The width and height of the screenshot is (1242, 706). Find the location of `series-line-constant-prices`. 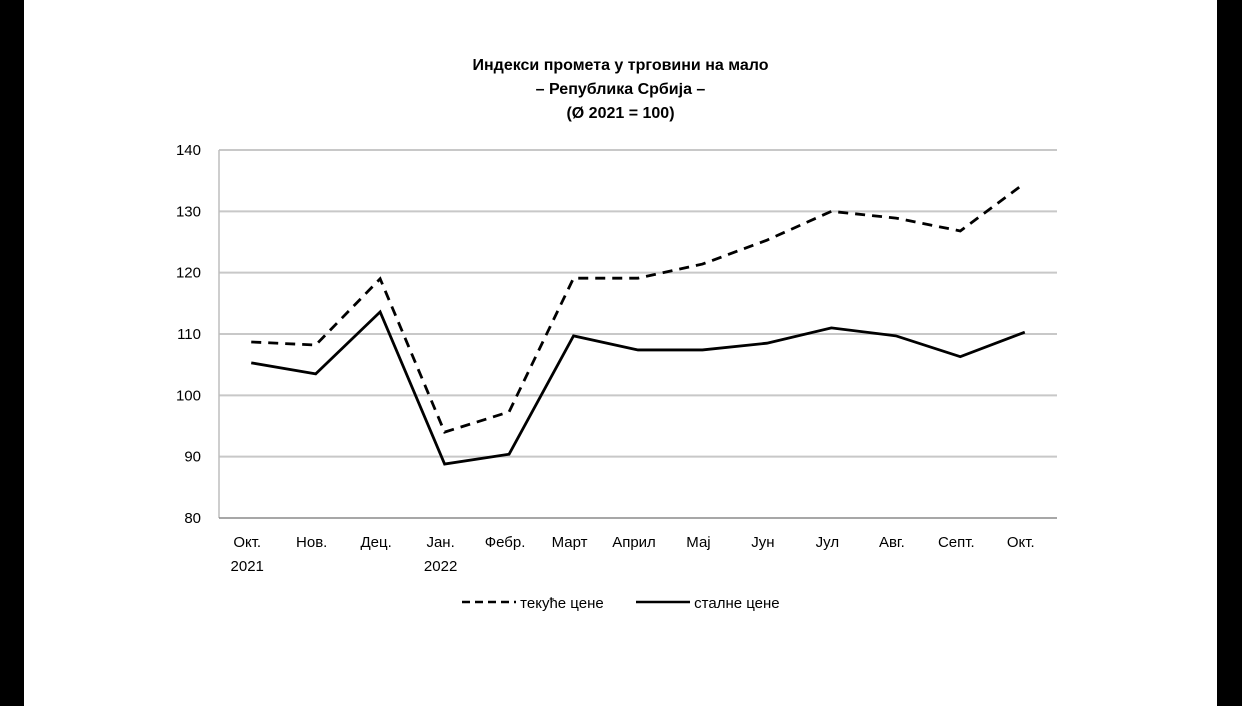

series-line-constant-prices is located at coordinates (638, 387).